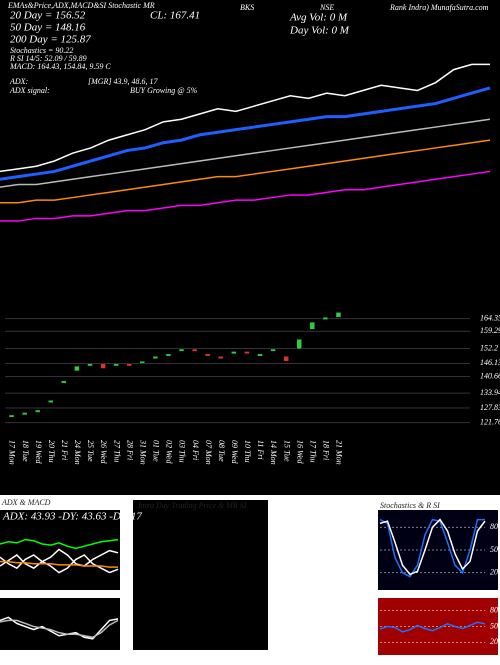 This screenshot has height=665, width=500. What do you see at coordinates (48, 58) in the screenshot?
I see `rsi-label: R SI 14/5: 52.09 / 59.89` at bounding box center [48, 58].